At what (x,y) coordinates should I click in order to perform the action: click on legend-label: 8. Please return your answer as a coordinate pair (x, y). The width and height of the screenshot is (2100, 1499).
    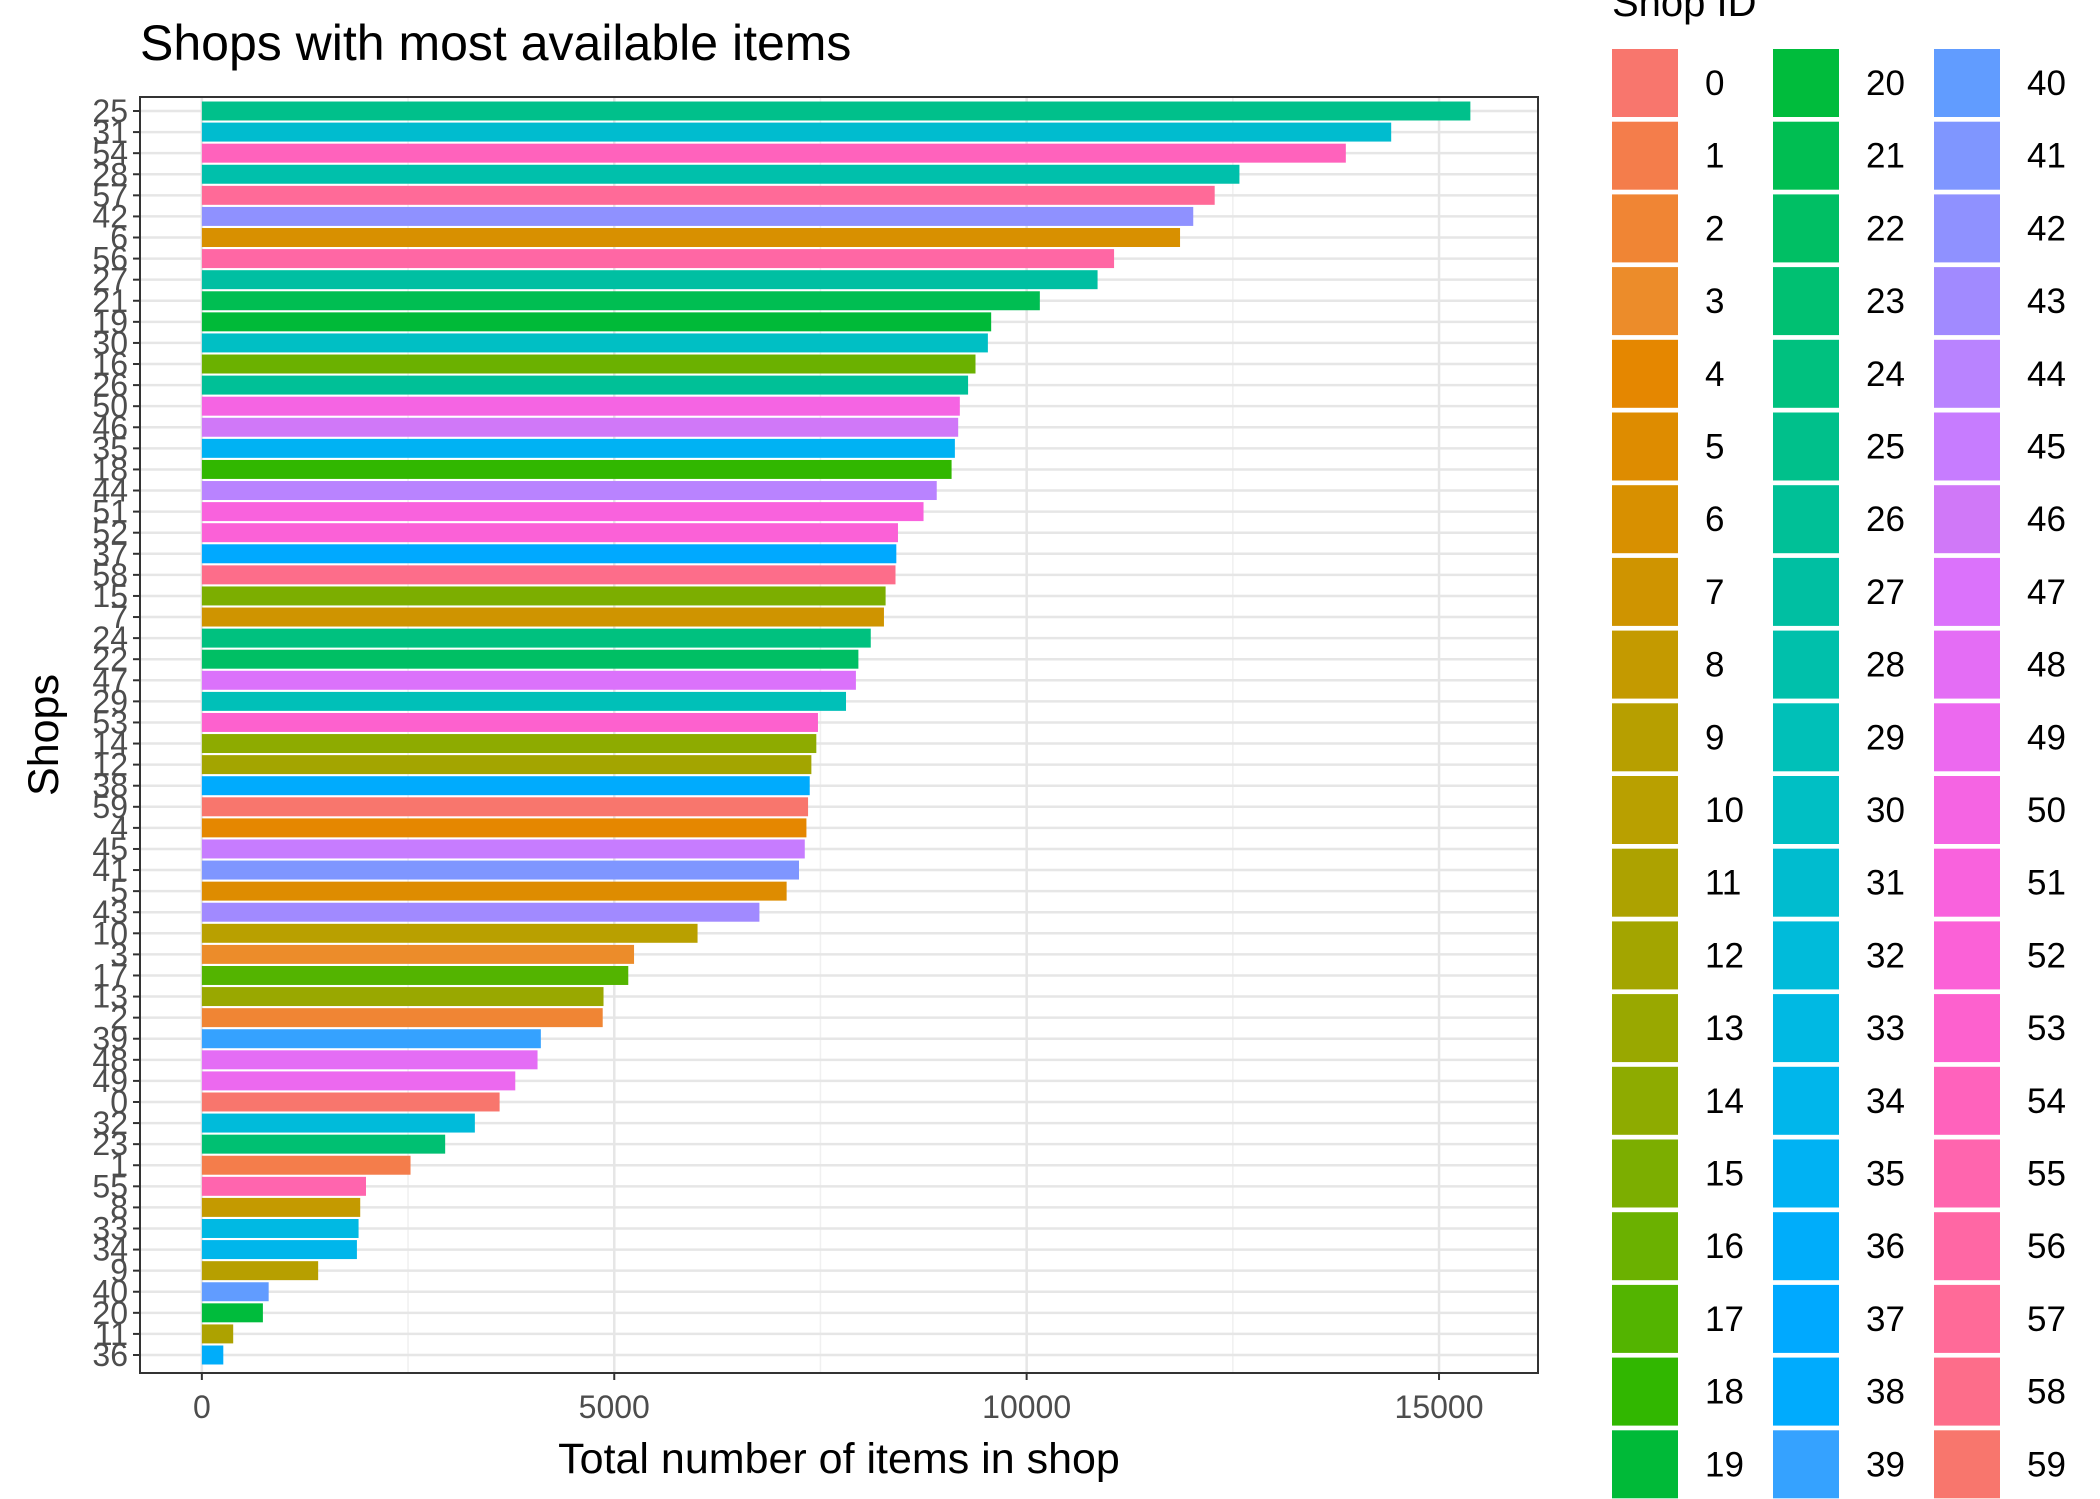
    Looking at the image, I should click on (1714, 665).